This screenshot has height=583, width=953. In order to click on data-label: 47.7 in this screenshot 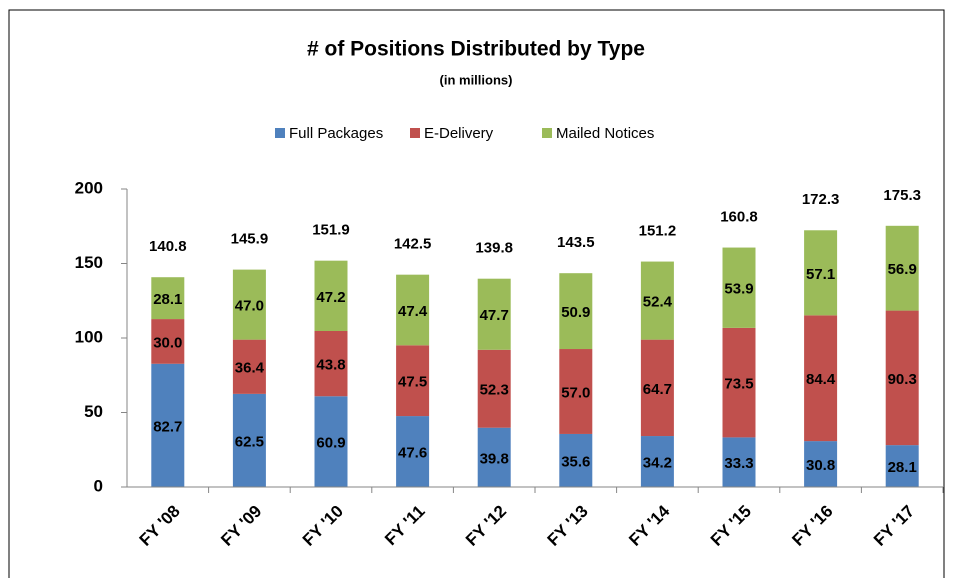, I will do `click(494, 315)`.